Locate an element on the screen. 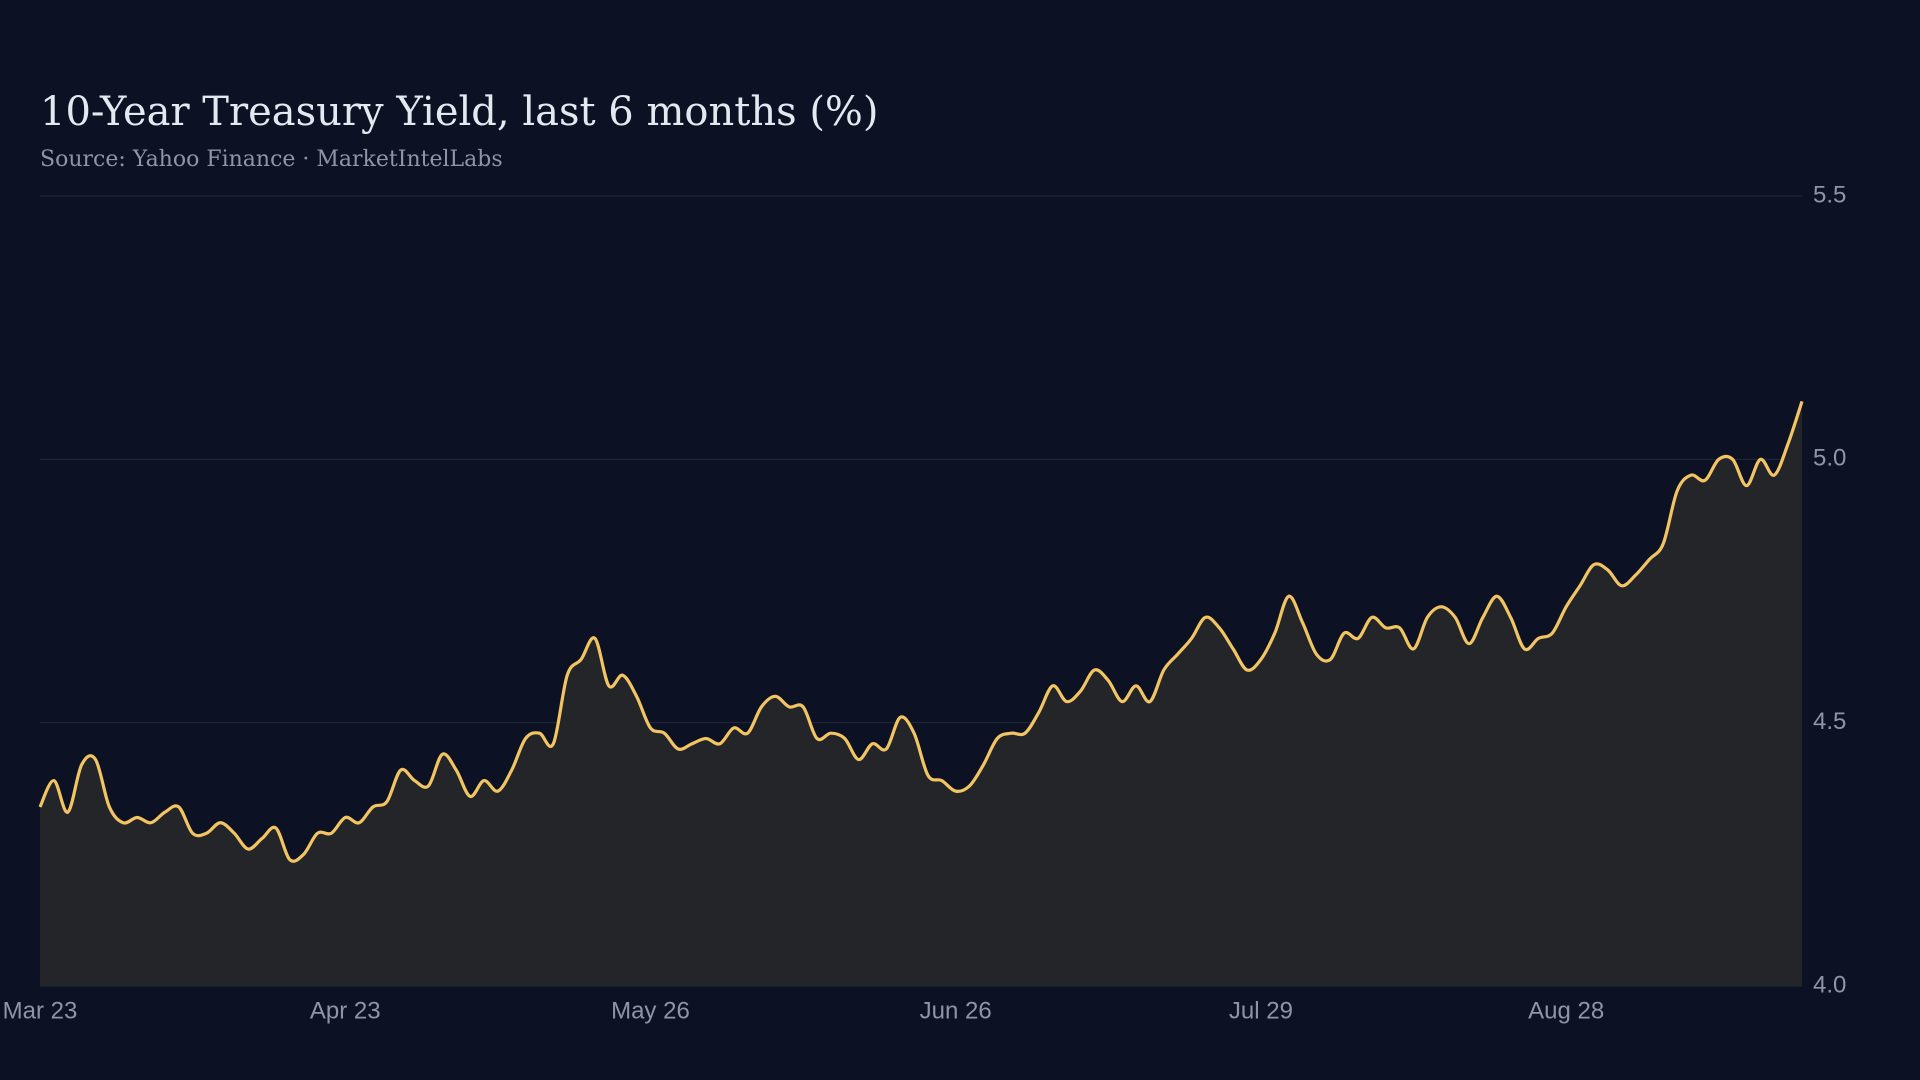 The image size is (1920, 1080). chart-subtitle: Source: Yahoo Finance · MarketIntelLabs is located at coordinates (271, 159).